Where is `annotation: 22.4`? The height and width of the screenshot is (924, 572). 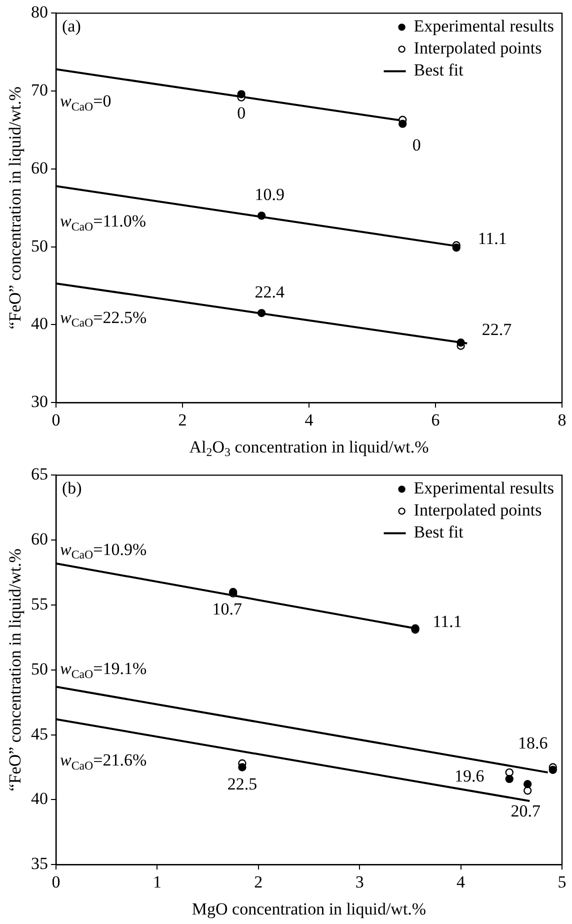
annotation: 22.4 is located at coordinates (269, 292).